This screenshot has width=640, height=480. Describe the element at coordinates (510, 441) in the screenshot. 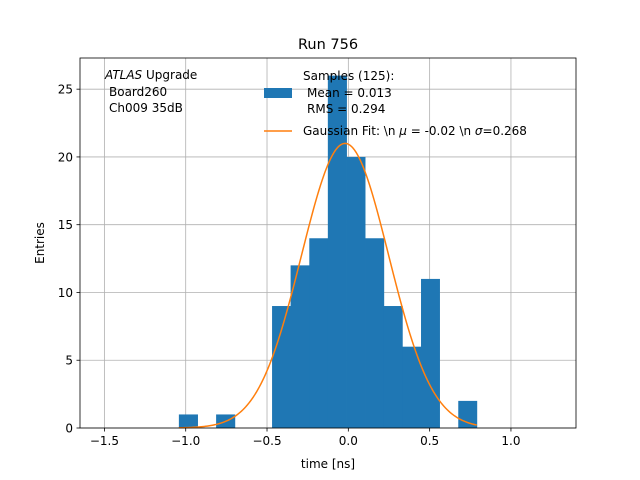

I see `x-tick-label: 1.0` at that location.